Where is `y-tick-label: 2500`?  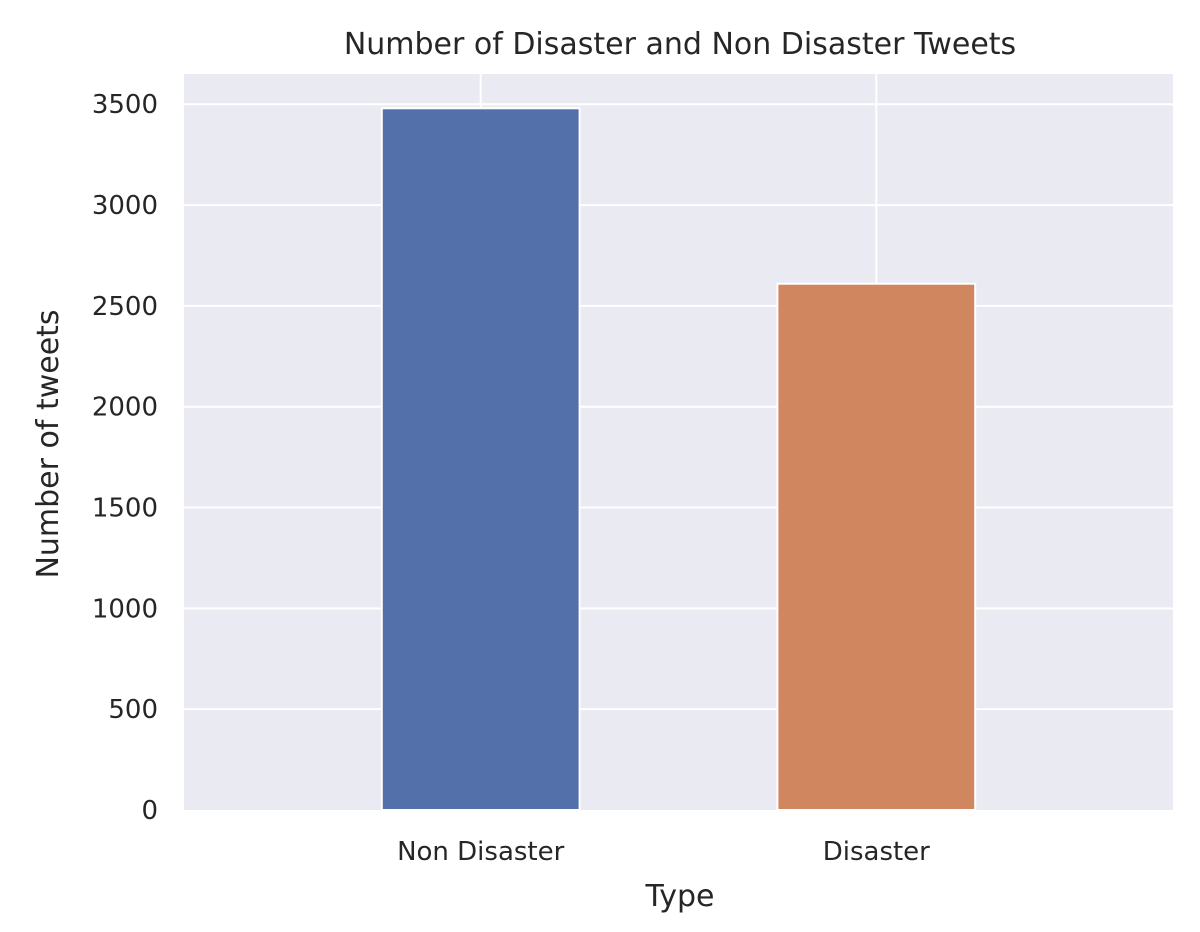 y-tick-label: 2500 is located at coordinates (125, 307).